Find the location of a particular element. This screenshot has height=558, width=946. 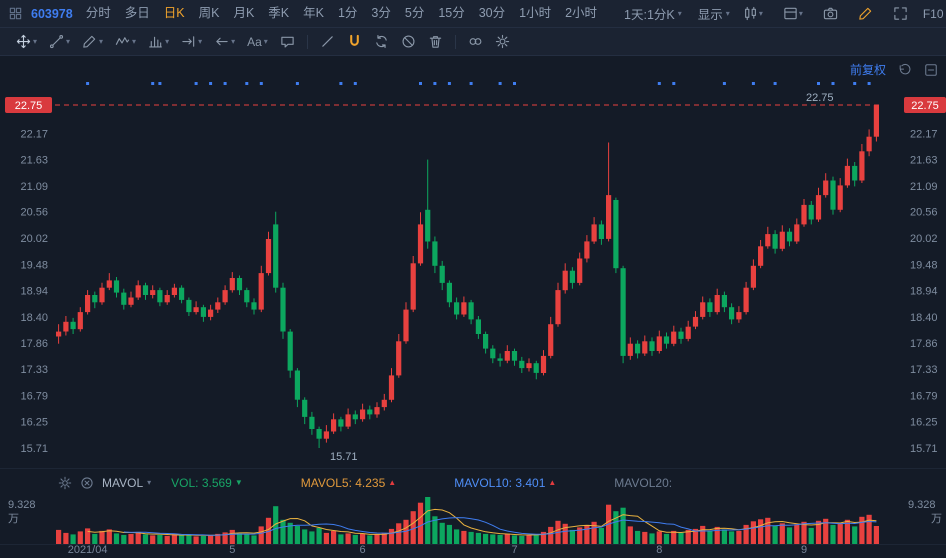

legend-item-mavol: MAVOL20: is located at coordinates (643, 483).